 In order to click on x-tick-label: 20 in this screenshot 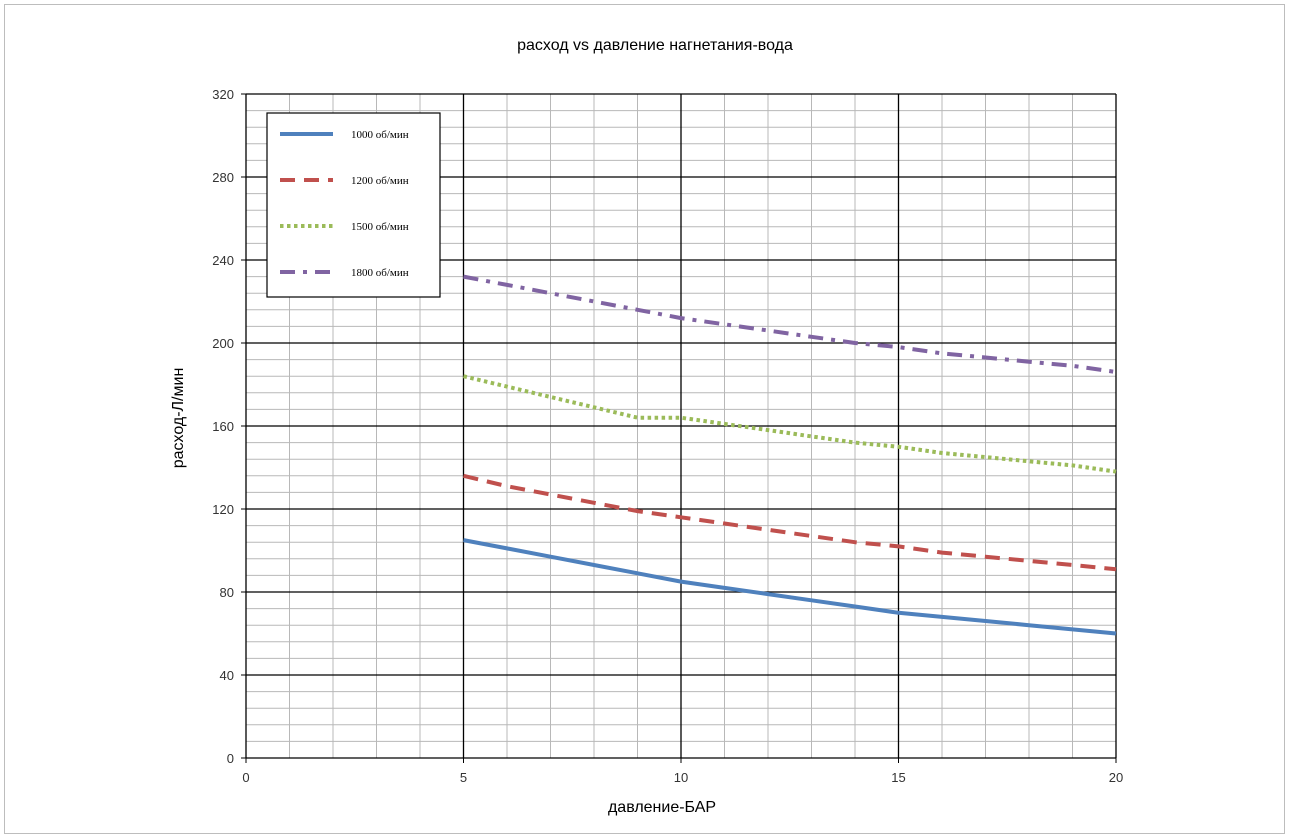, I will do `click(1116, 777)`.